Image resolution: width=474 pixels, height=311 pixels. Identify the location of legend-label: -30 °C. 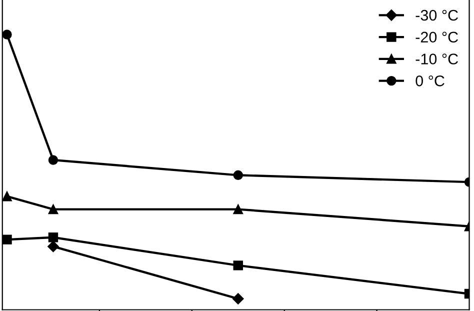
(437, 15).